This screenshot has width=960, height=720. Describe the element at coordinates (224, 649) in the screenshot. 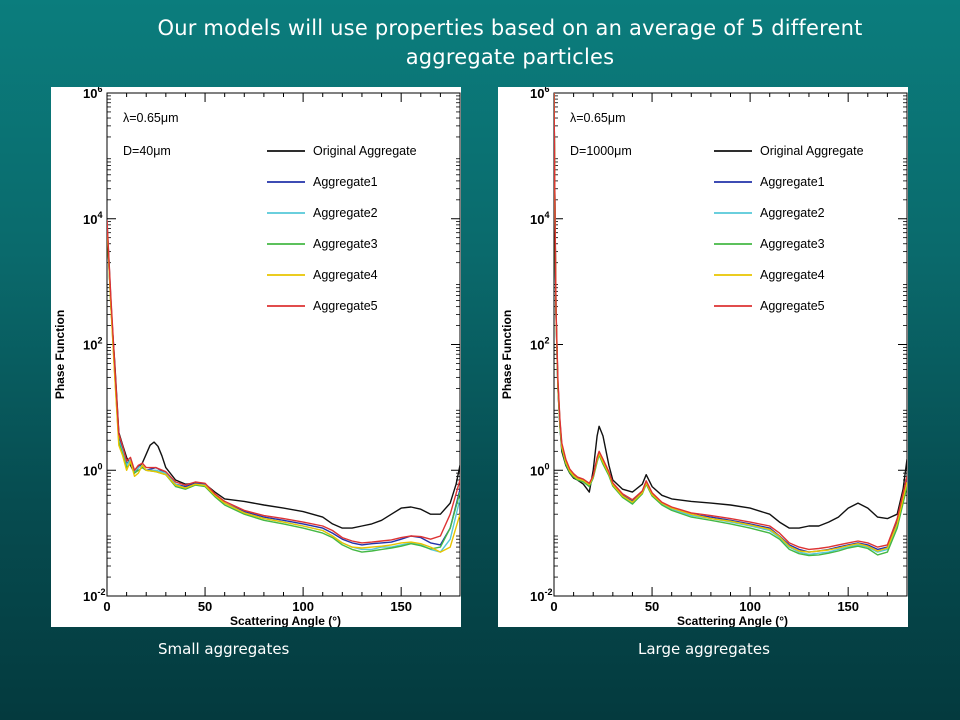

I see `caption-small-aggregates: Small aggregates` at that location.